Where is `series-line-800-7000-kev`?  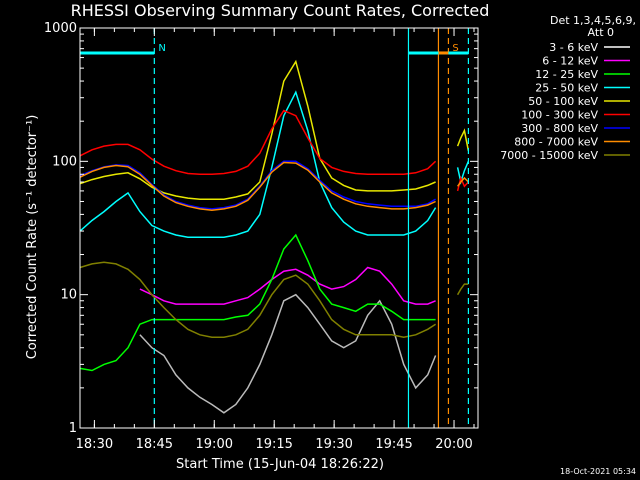 series-line-800-7000-kev is located at coordinates (257, 186).